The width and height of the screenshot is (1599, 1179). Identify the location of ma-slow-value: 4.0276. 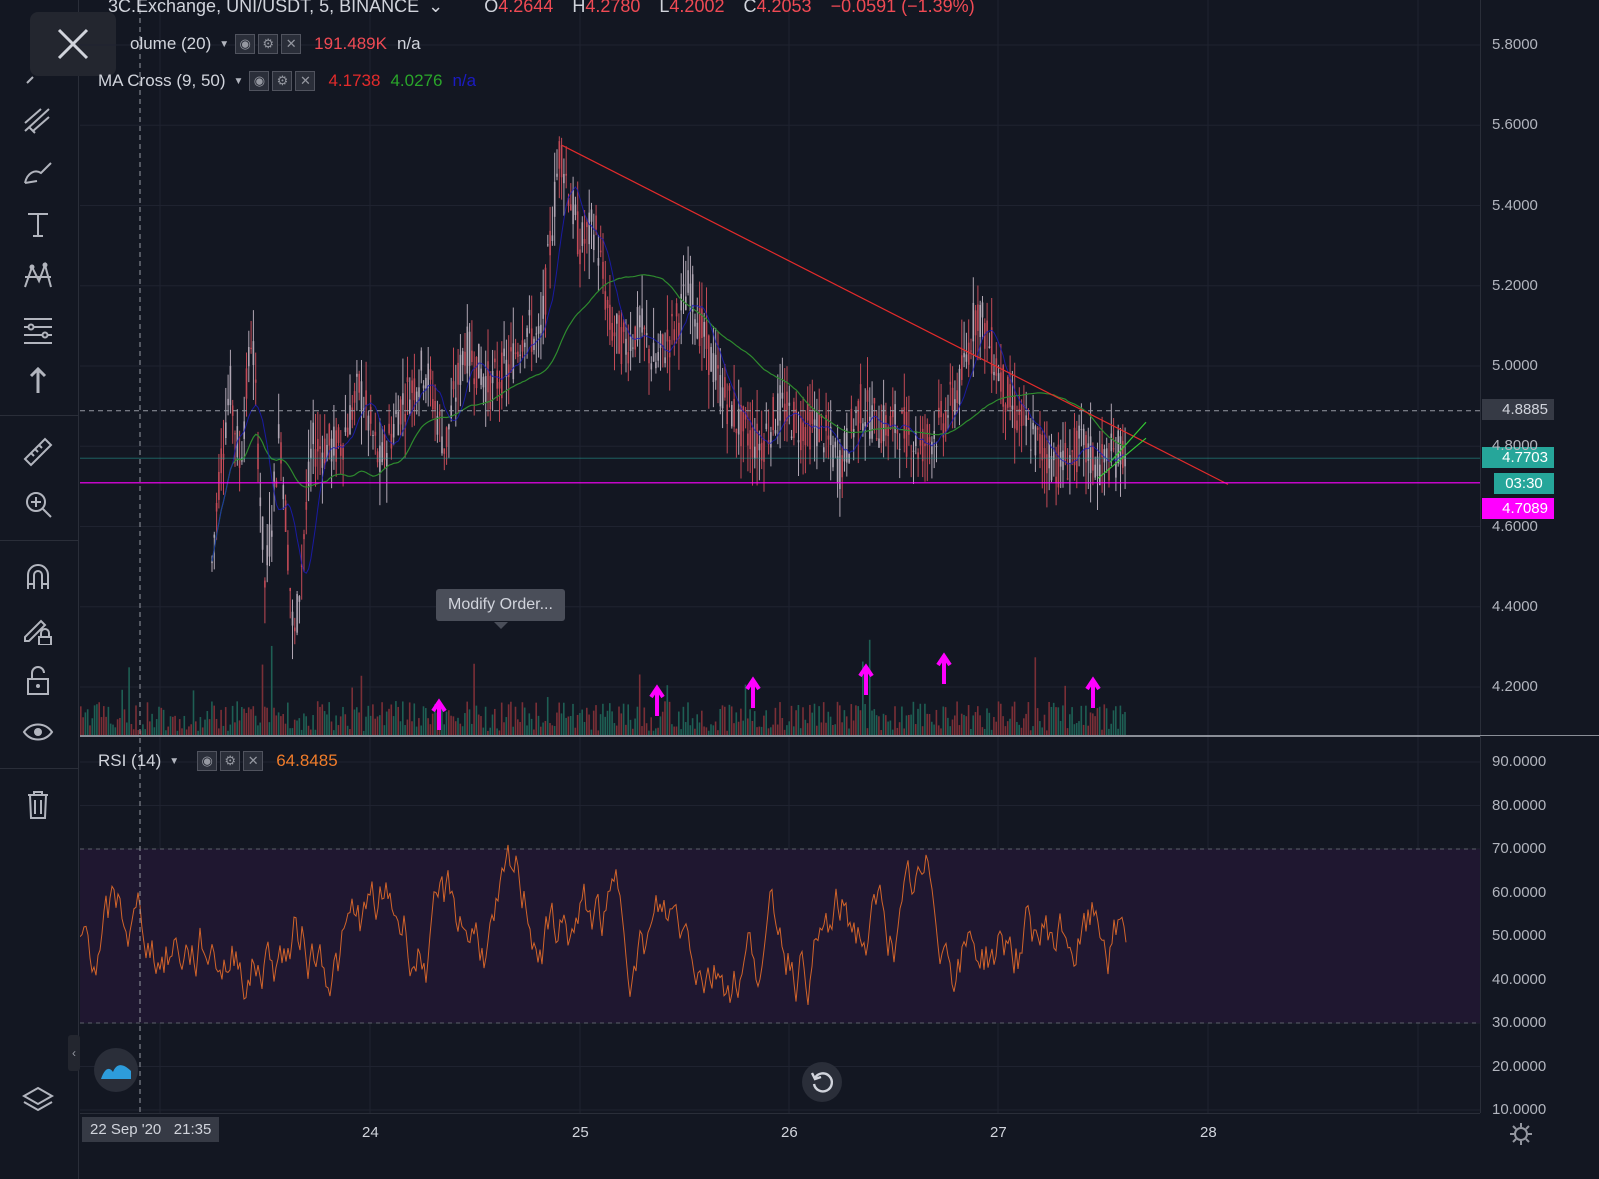
(416, 80).